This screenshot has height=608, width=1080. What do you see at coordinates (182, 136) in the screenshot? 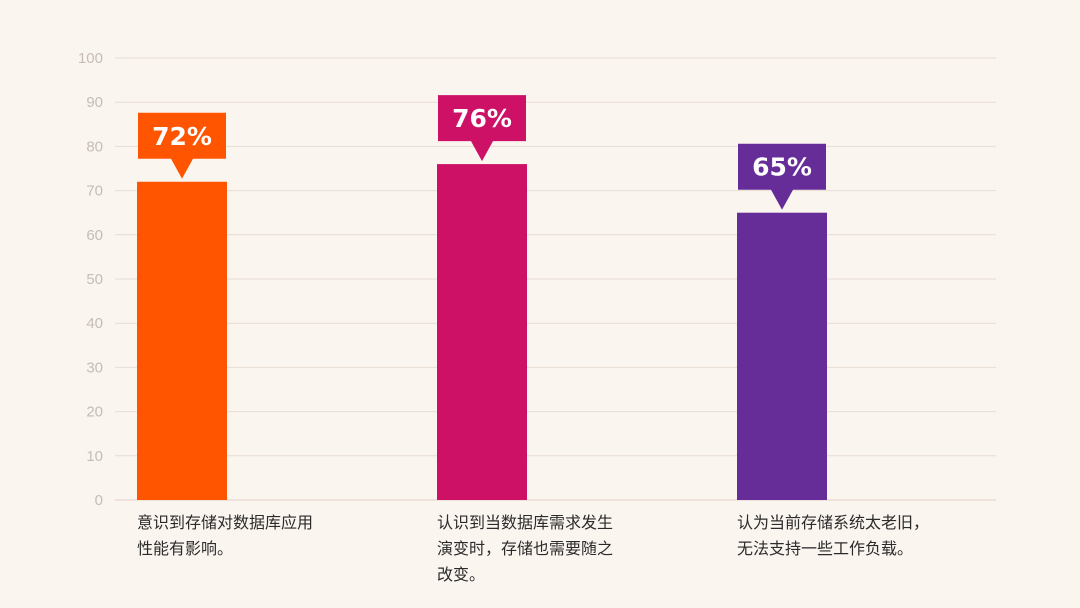
I see `data-label: 72%` at bounding box center [182, 136].